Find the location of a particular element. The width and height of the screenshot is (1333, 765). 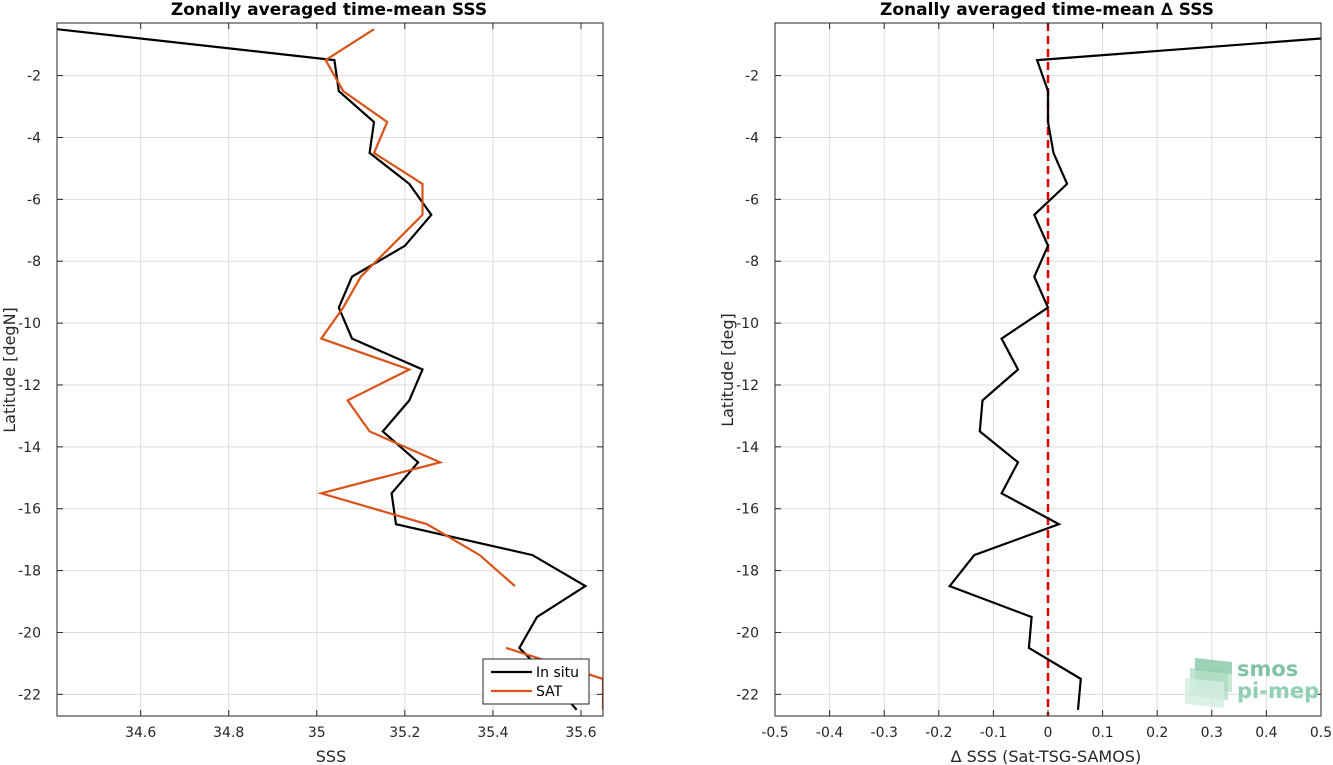

legend-label-sat: SAT is located at coordinates (549, 692).